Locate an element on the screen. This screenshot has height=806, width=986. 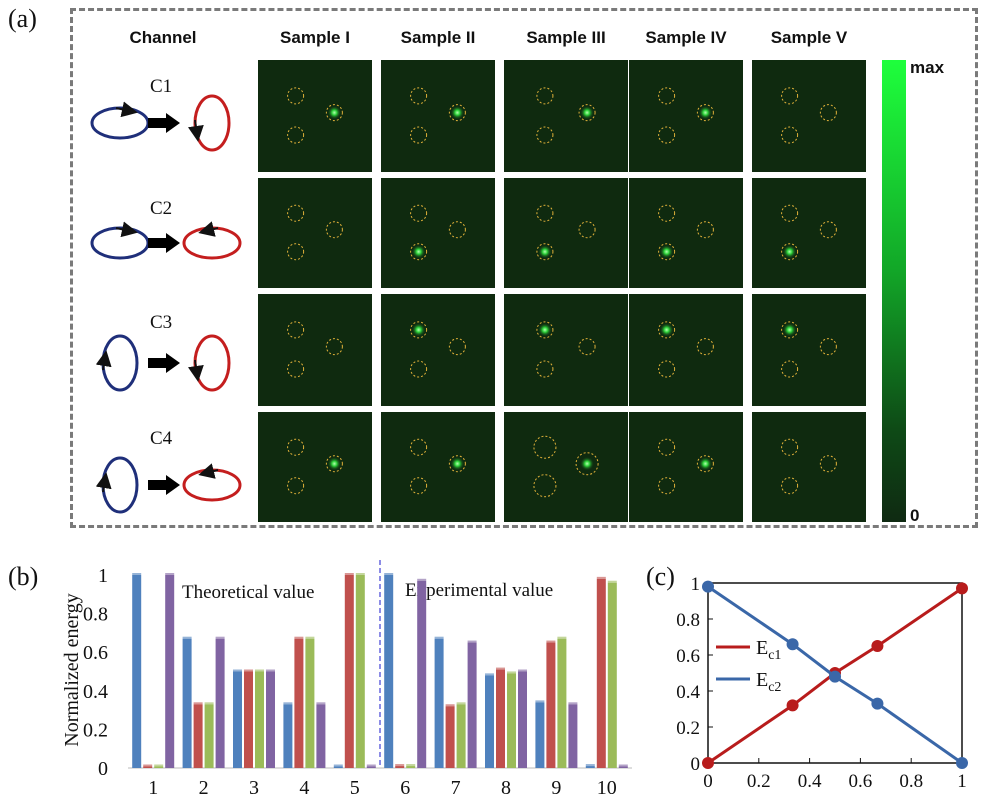
bar-chart-ytick-label: 0.6 is located at coordinates (95, 653).